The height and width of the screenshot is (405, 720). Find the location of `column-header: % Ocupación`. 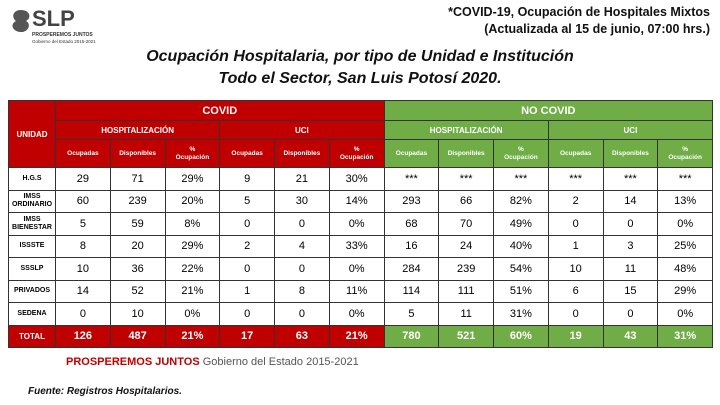

column-header: % Ocupación is located at coordinates (521, 153).